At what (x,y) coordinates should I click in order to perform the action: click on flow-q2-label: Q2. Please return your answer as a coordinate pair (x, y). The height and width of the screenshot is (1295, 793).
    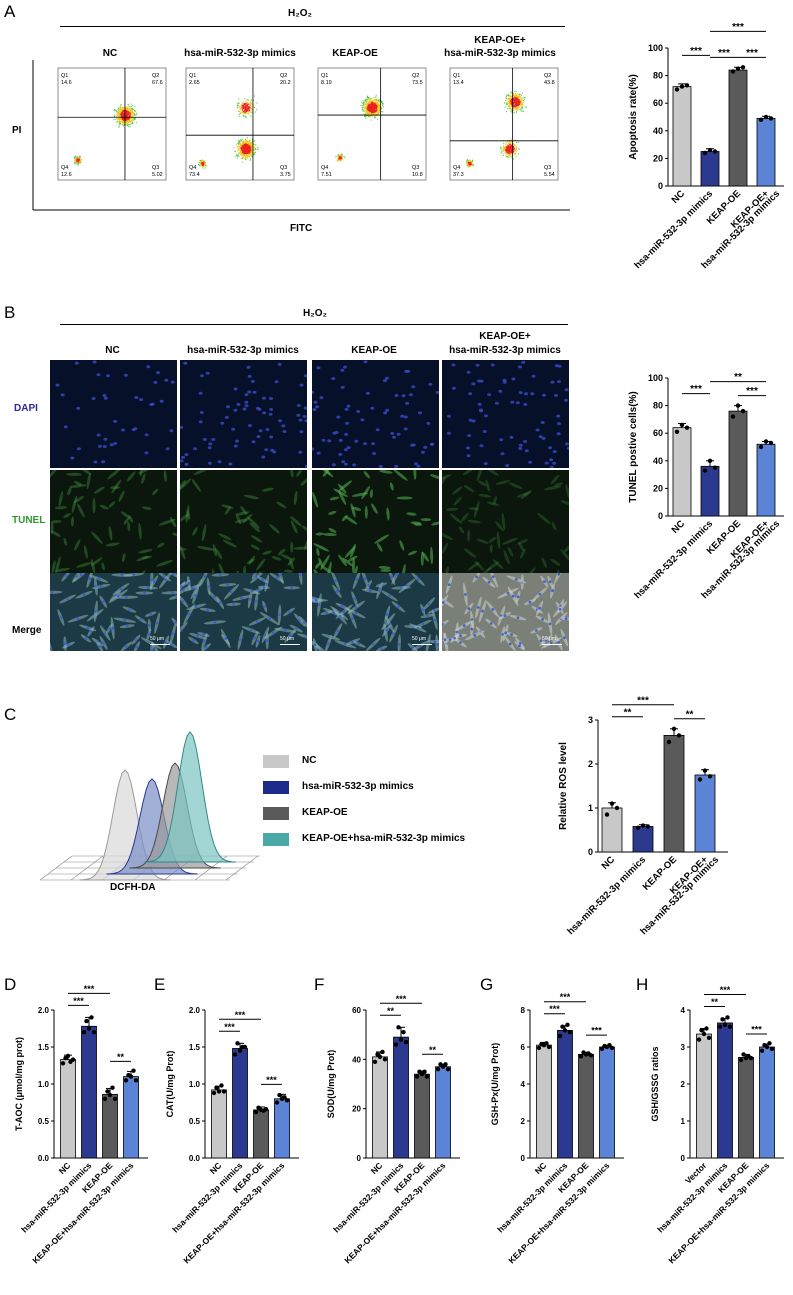
    Looking at the image, I should click on (155, 76).